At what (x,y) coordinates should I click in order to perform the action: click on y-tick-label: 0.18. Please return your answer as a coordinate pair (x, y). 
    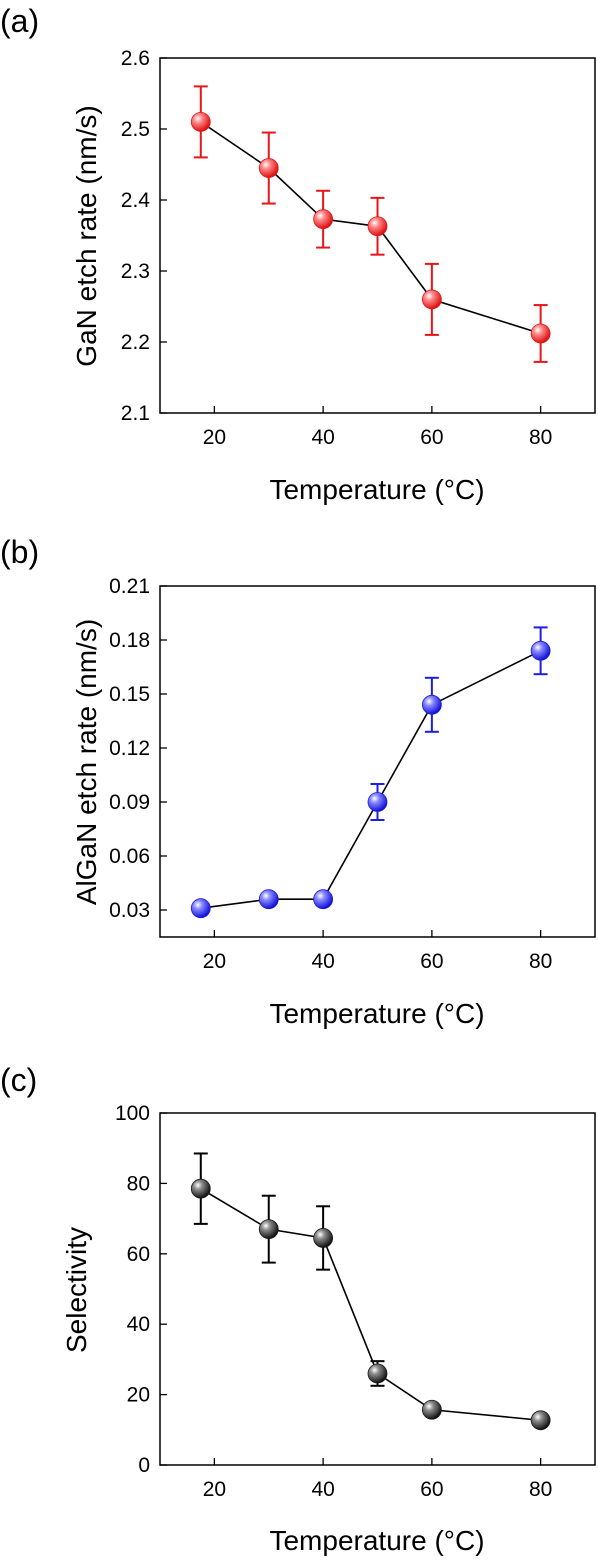
    Looking at the image, I should click on (129, 640).